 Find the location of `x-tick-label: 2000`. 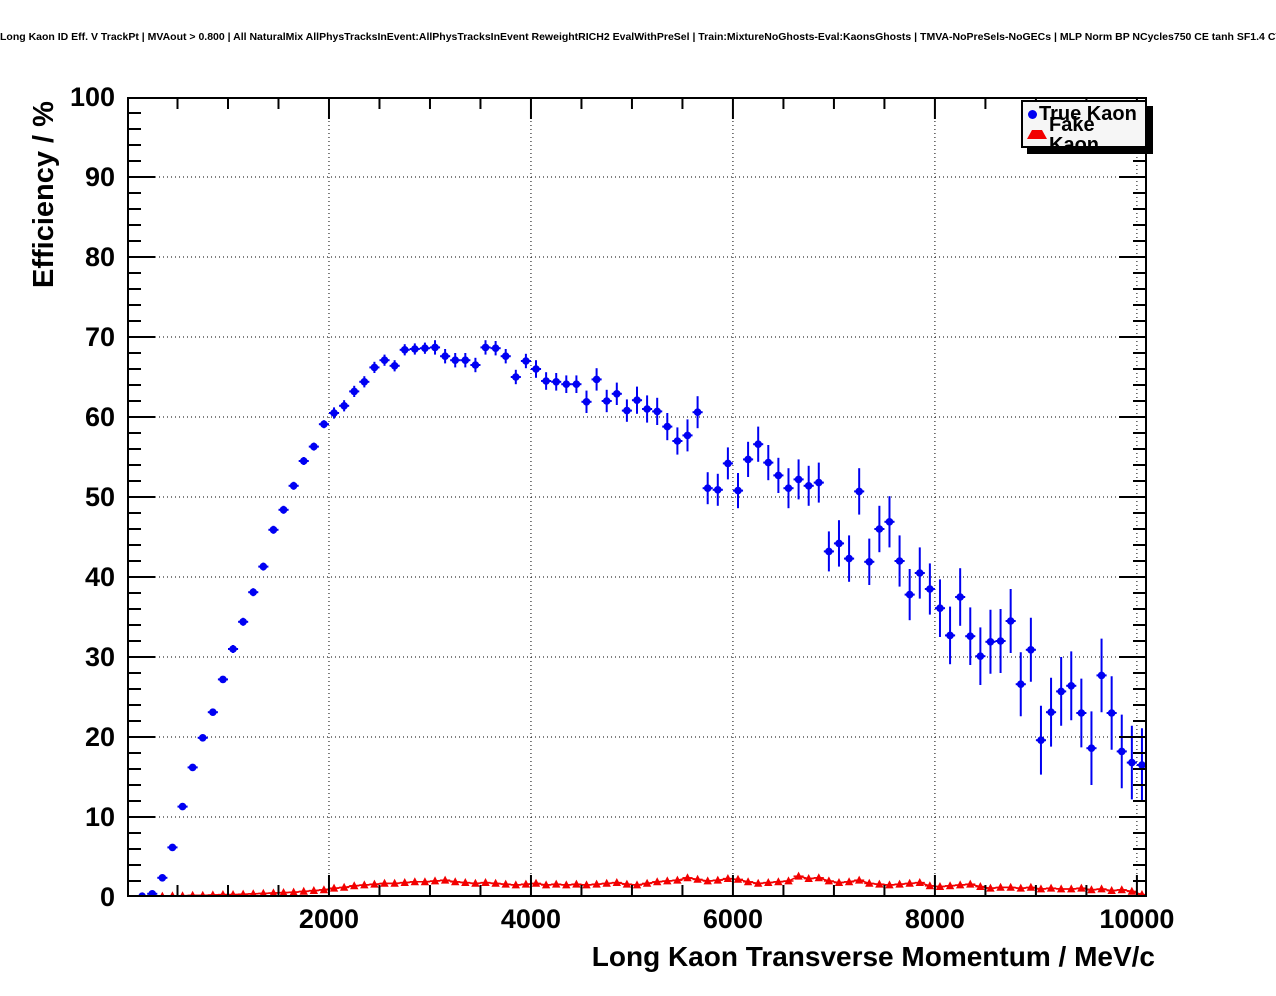

x-tick-label: 2000 is located at coordinates (328, 919).